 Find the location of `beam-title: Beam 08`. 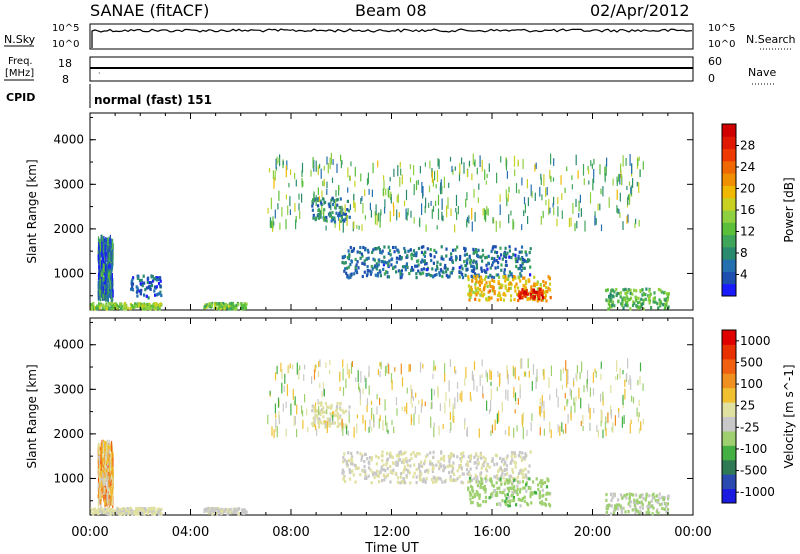

beam-title: Beam 08 is located at coordinates (391, 10).